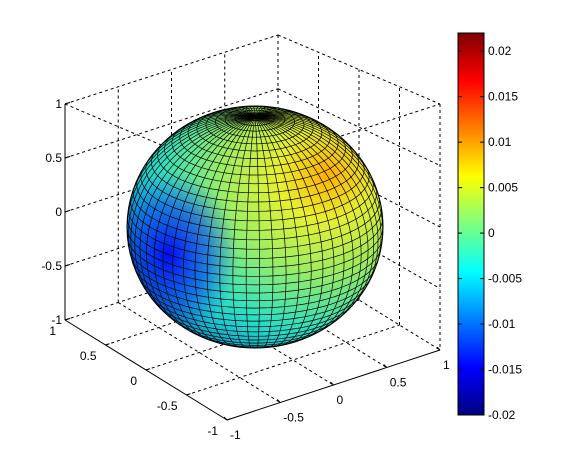 The image size is (561, 476). I want to click on y-tick-label: -0.5, so click(167, 406).